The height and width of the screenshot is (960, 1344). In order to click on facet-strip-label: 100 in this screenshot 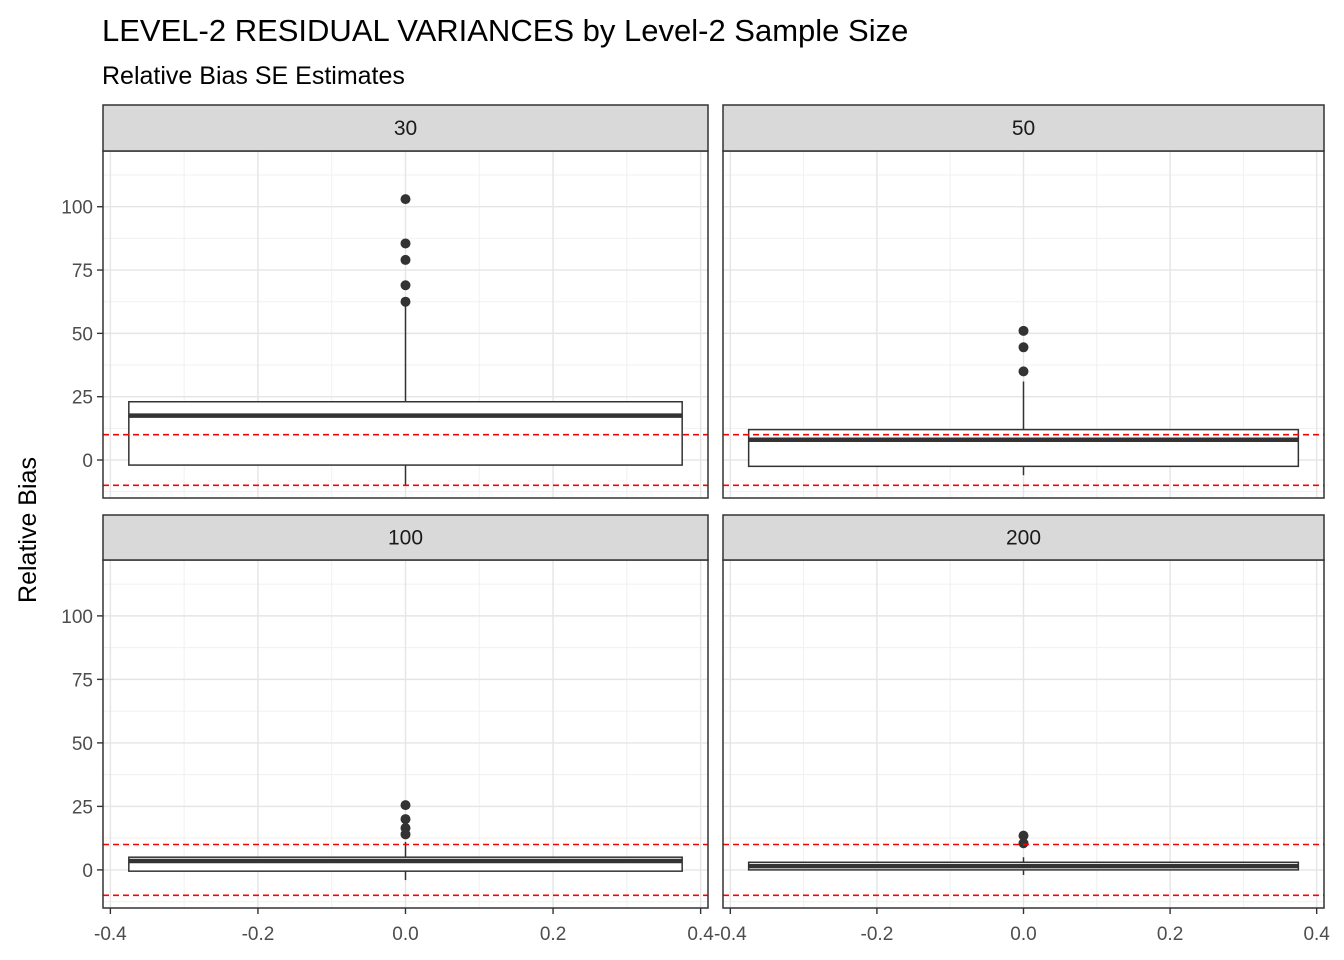, I will do `click(405, 538)`.